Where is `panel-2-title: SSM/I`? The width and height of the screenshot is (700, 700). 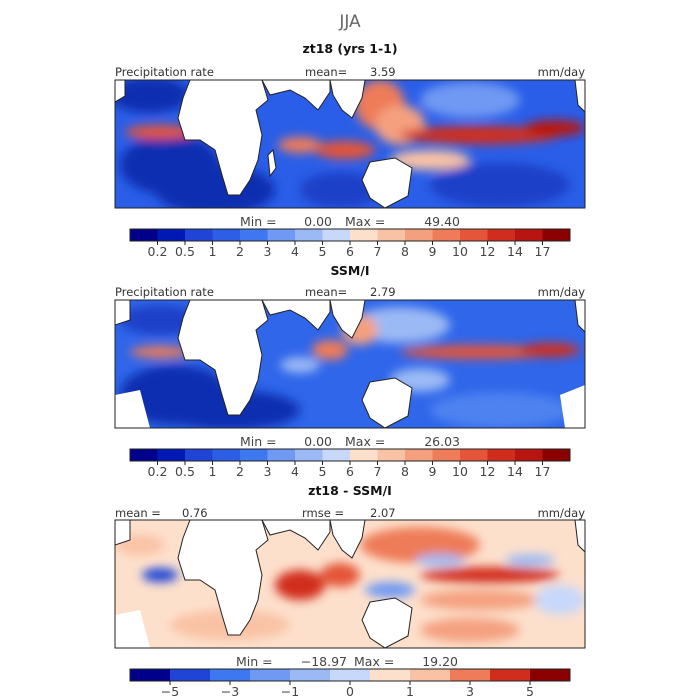 panel-2-title: SSM/I is located at coordinates (349, 270).